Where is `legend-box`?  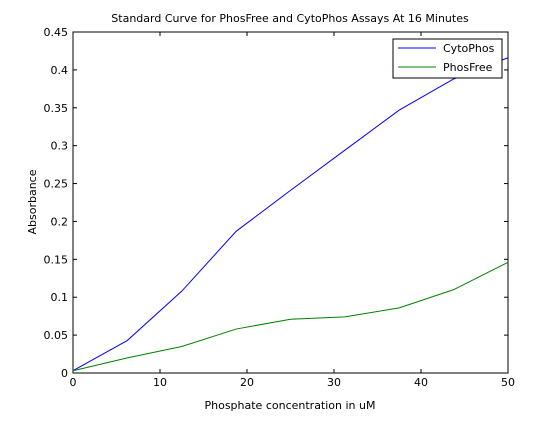
legend-box is located at coordinates (447, 58).